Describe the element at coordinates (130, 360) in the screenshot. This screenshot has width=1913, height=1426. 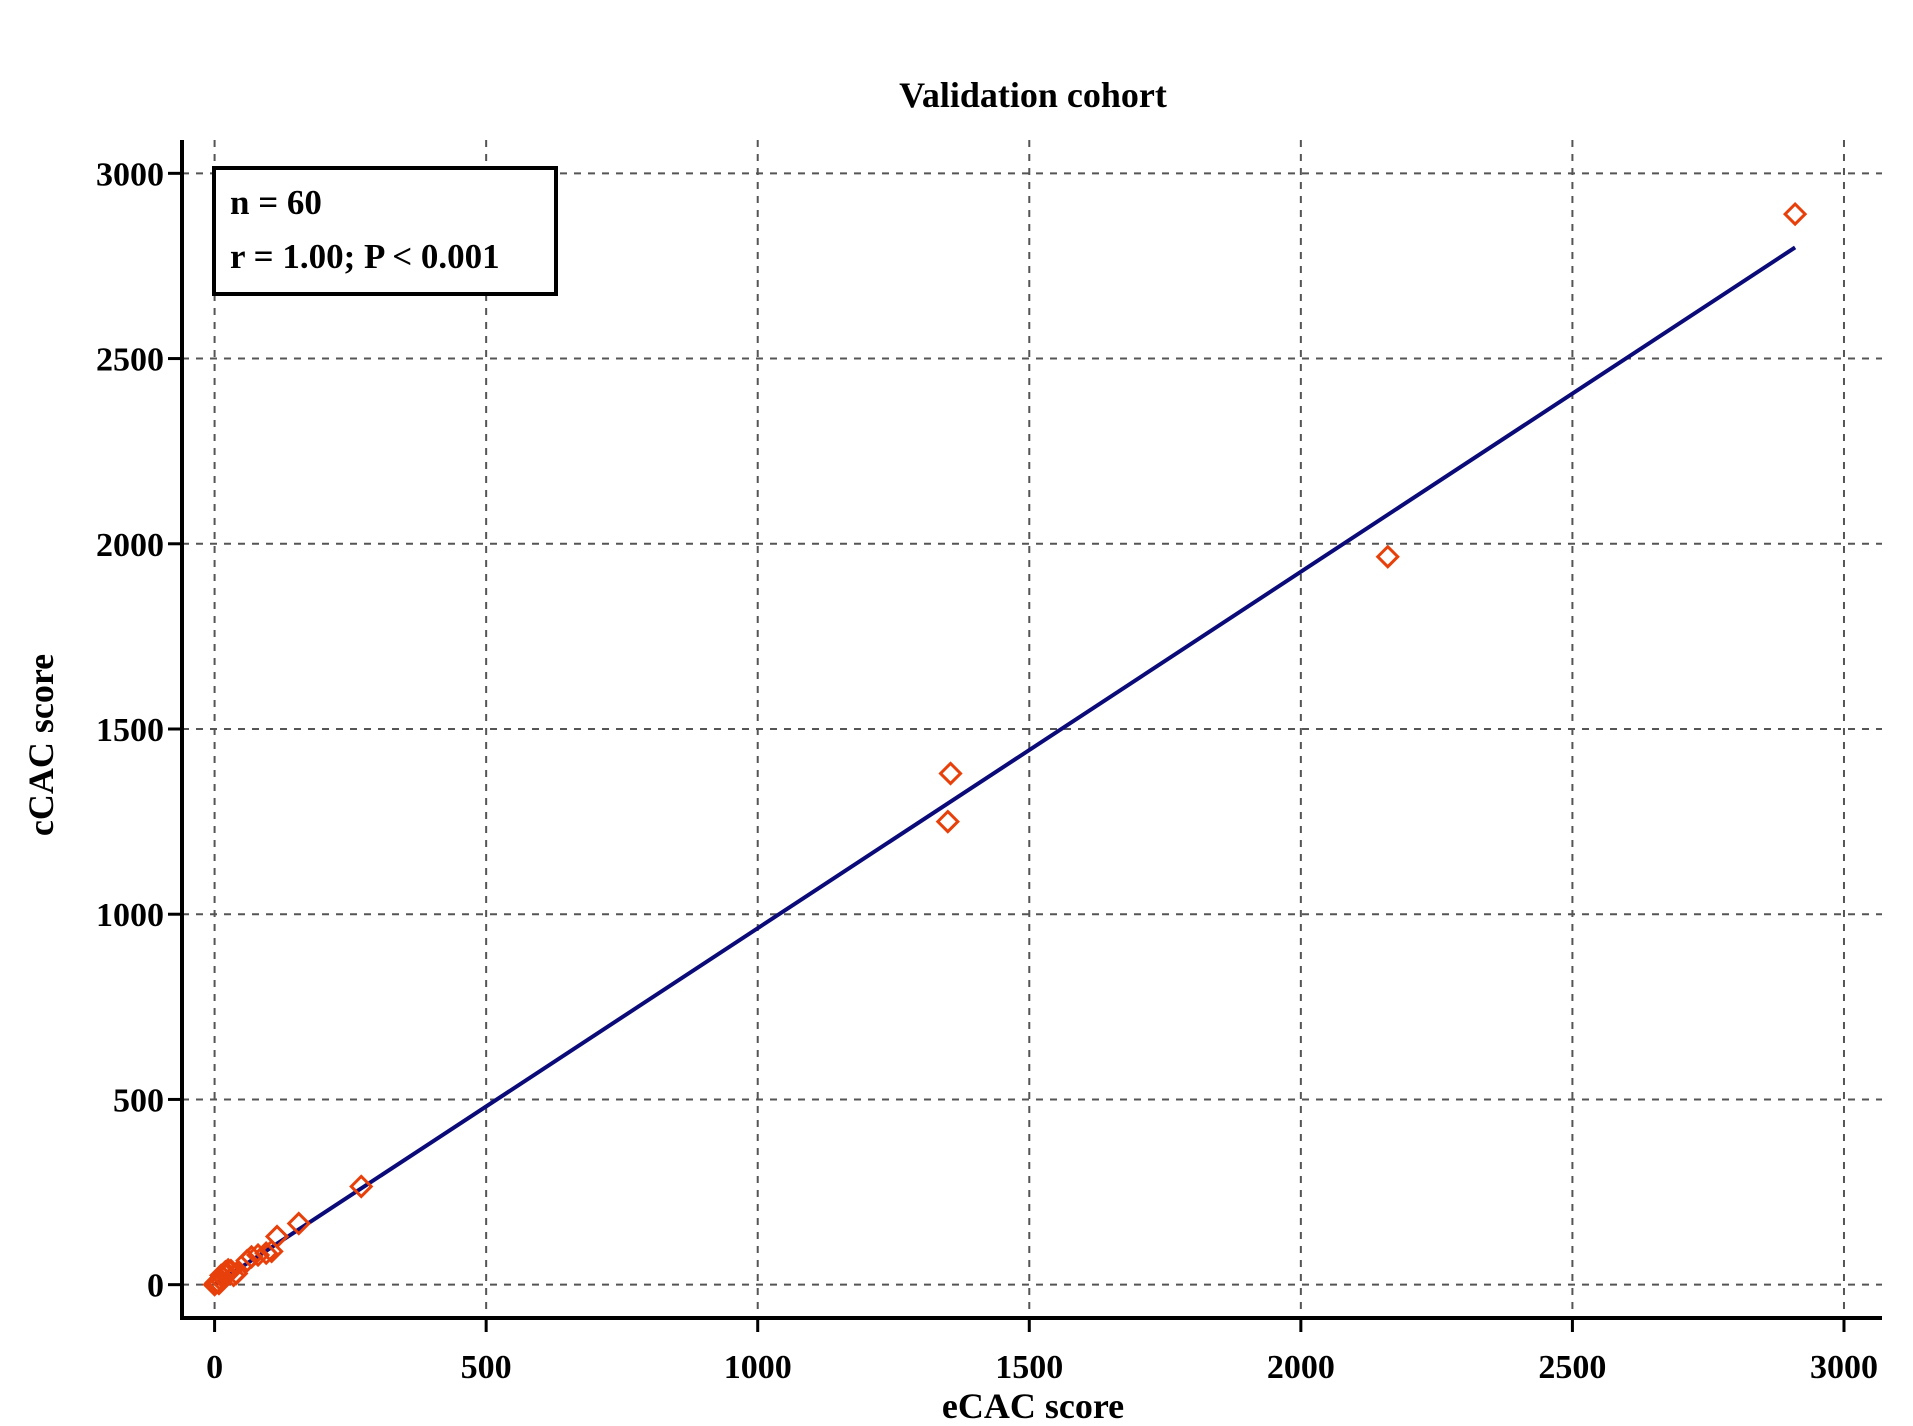
I see `y-tick-label: 2500` at that location.